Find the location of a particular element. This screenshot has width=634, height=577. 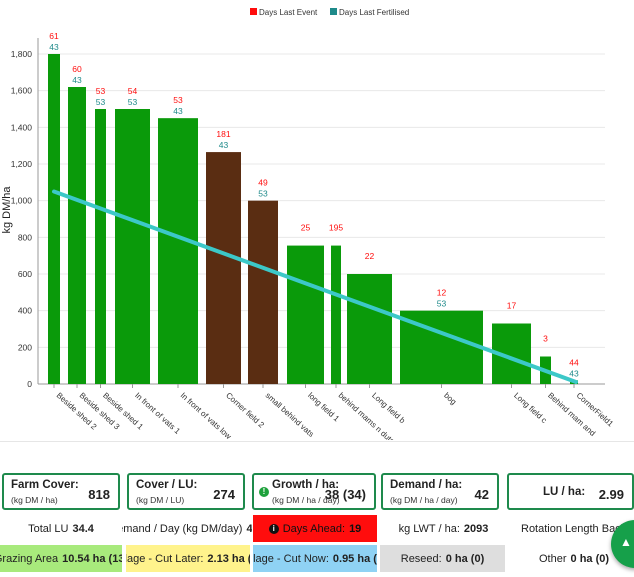

y-axis-label: kg DM/ha is located at coordinates (7, 210).